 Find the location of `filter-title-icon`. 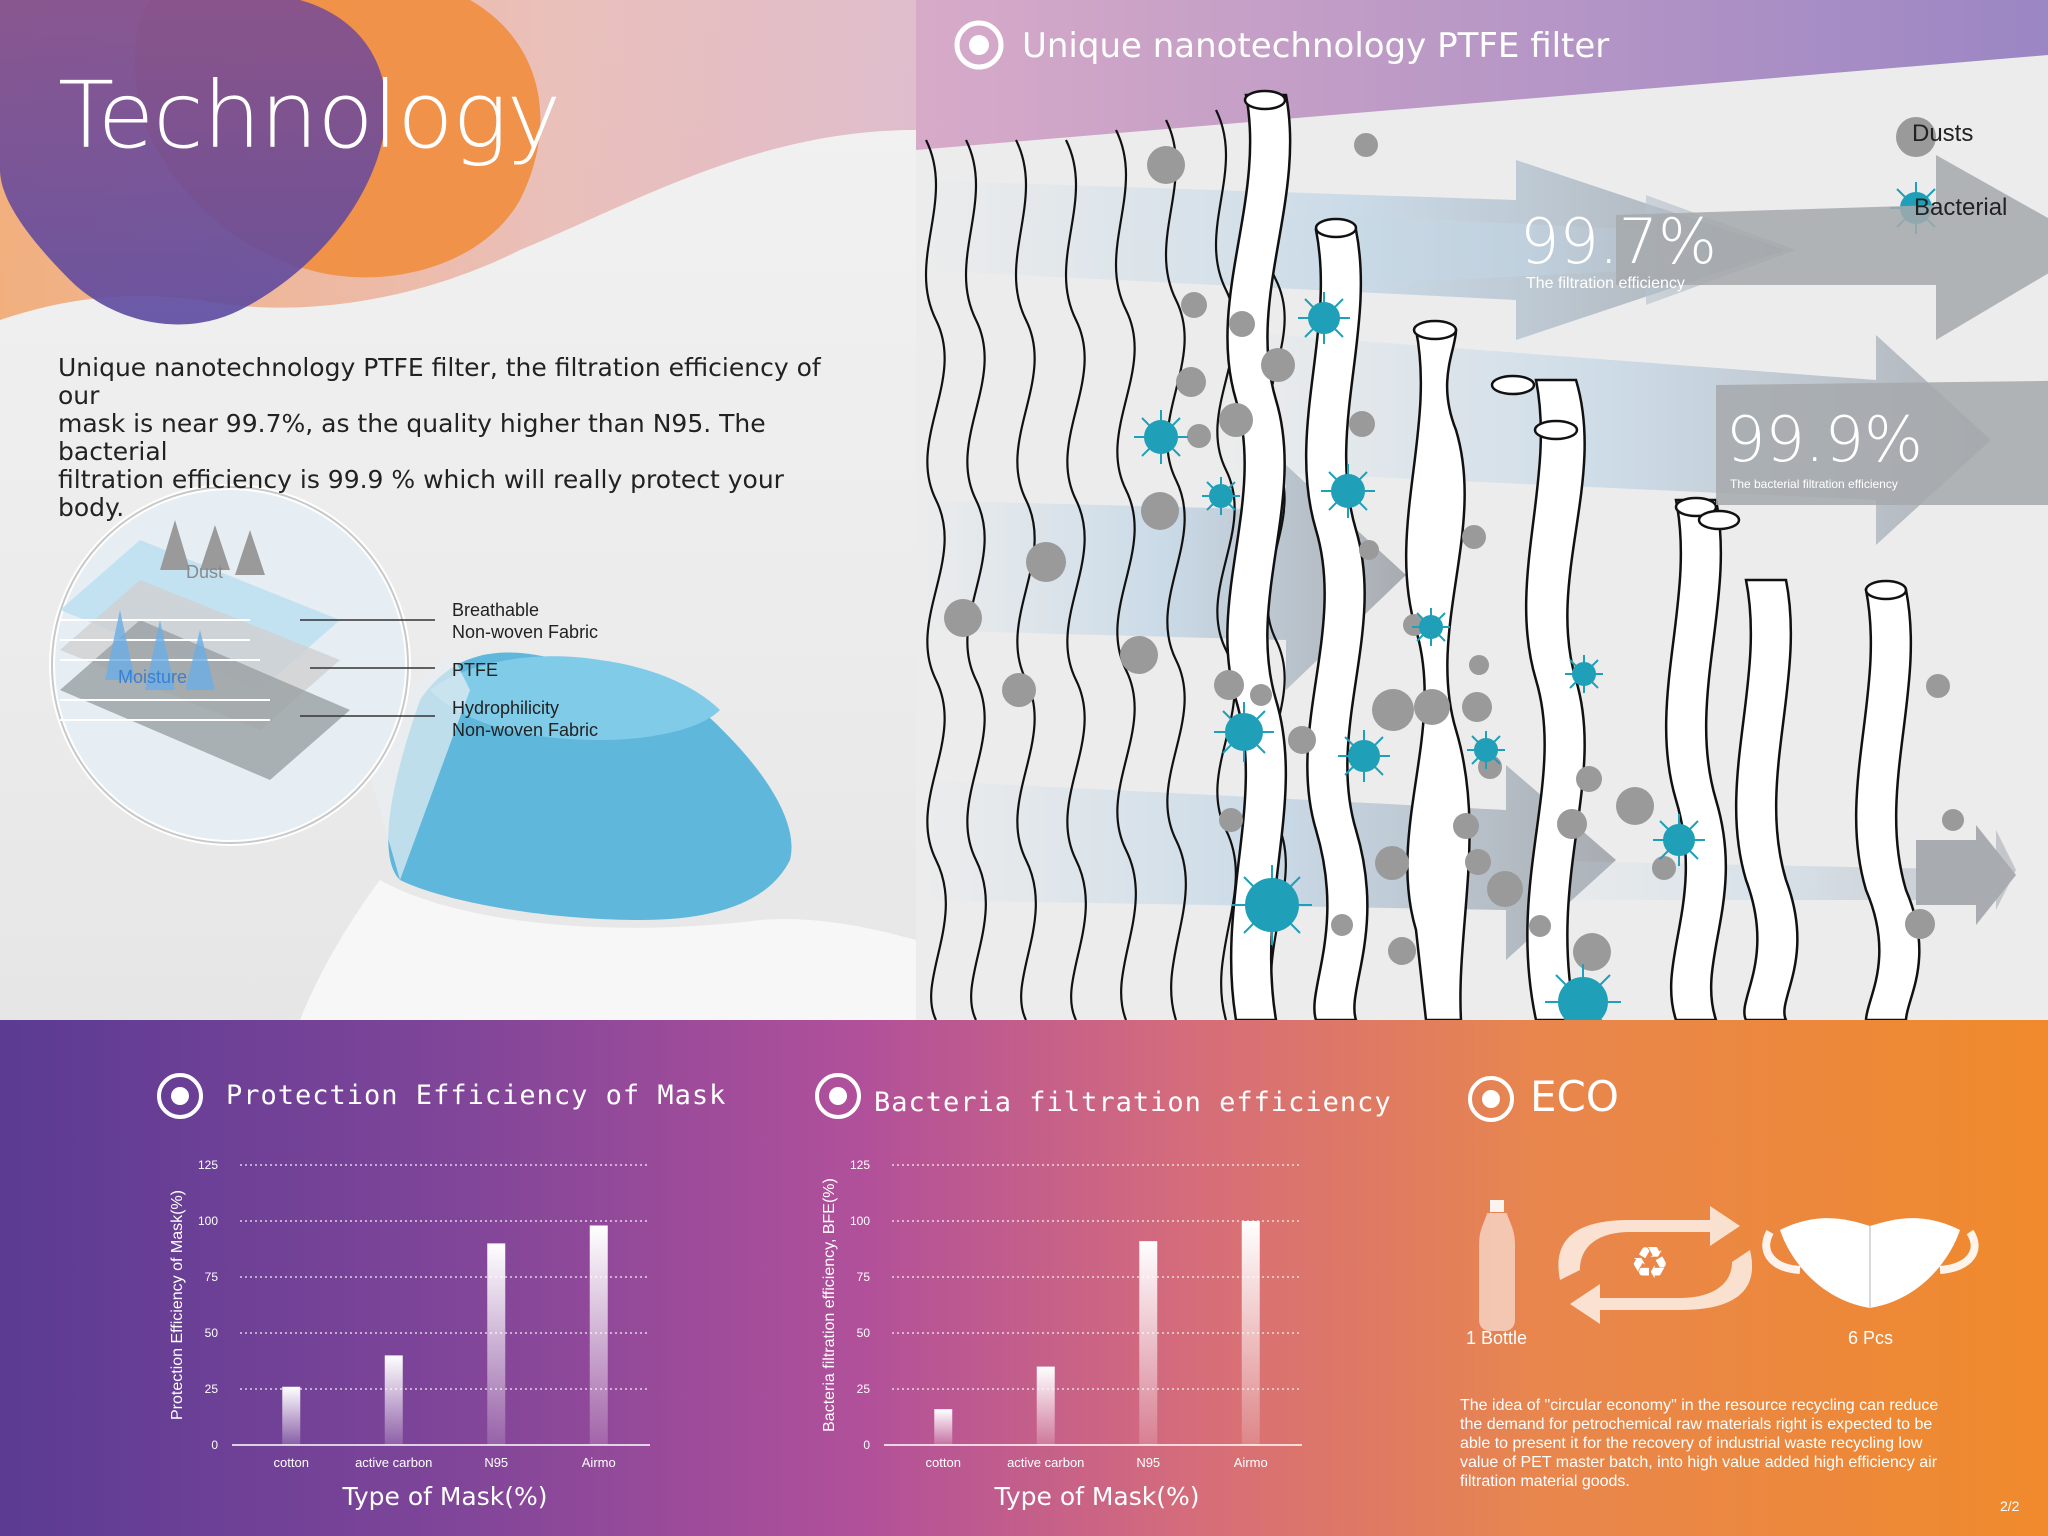

filter-title-icon is located at coordinates (979, 45).